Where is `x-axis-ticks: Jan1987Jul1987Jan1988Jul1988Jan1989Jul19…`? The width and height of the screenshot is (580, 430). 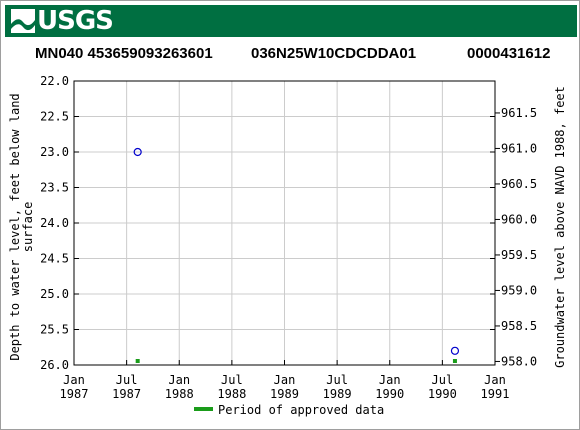
x-axis-ticks: Jan1987Jul1987Jan1988Jul1988Jan1989Jul19… is located at coordinates (285, 380).